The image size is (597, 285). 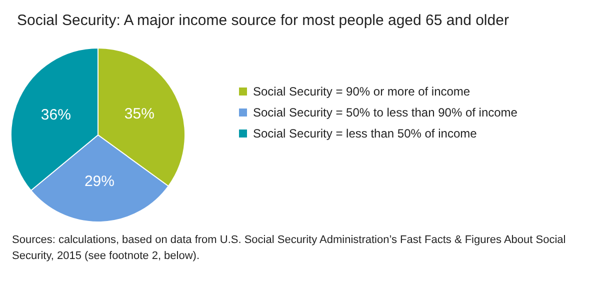 I want to click on data-label: 36%, so click(x=55, y=115).